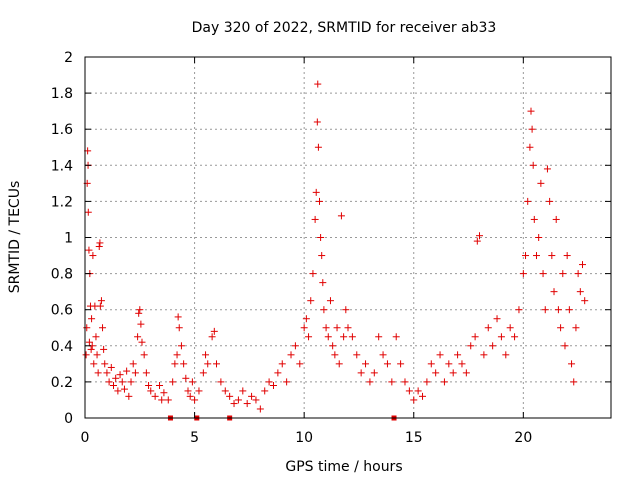  Describe the element at coordinates (62, 347) in the screenshot. I see `y-tick-label: 0.4` at that location.